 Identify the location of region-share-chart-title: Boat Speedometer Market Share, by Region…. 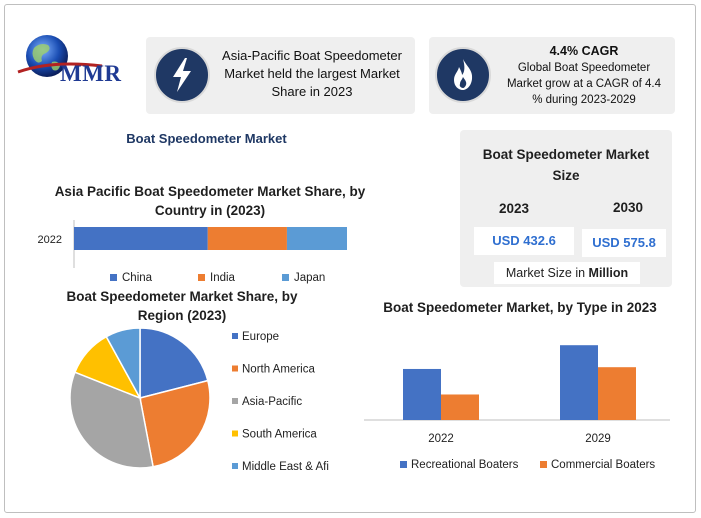
(182, 306).